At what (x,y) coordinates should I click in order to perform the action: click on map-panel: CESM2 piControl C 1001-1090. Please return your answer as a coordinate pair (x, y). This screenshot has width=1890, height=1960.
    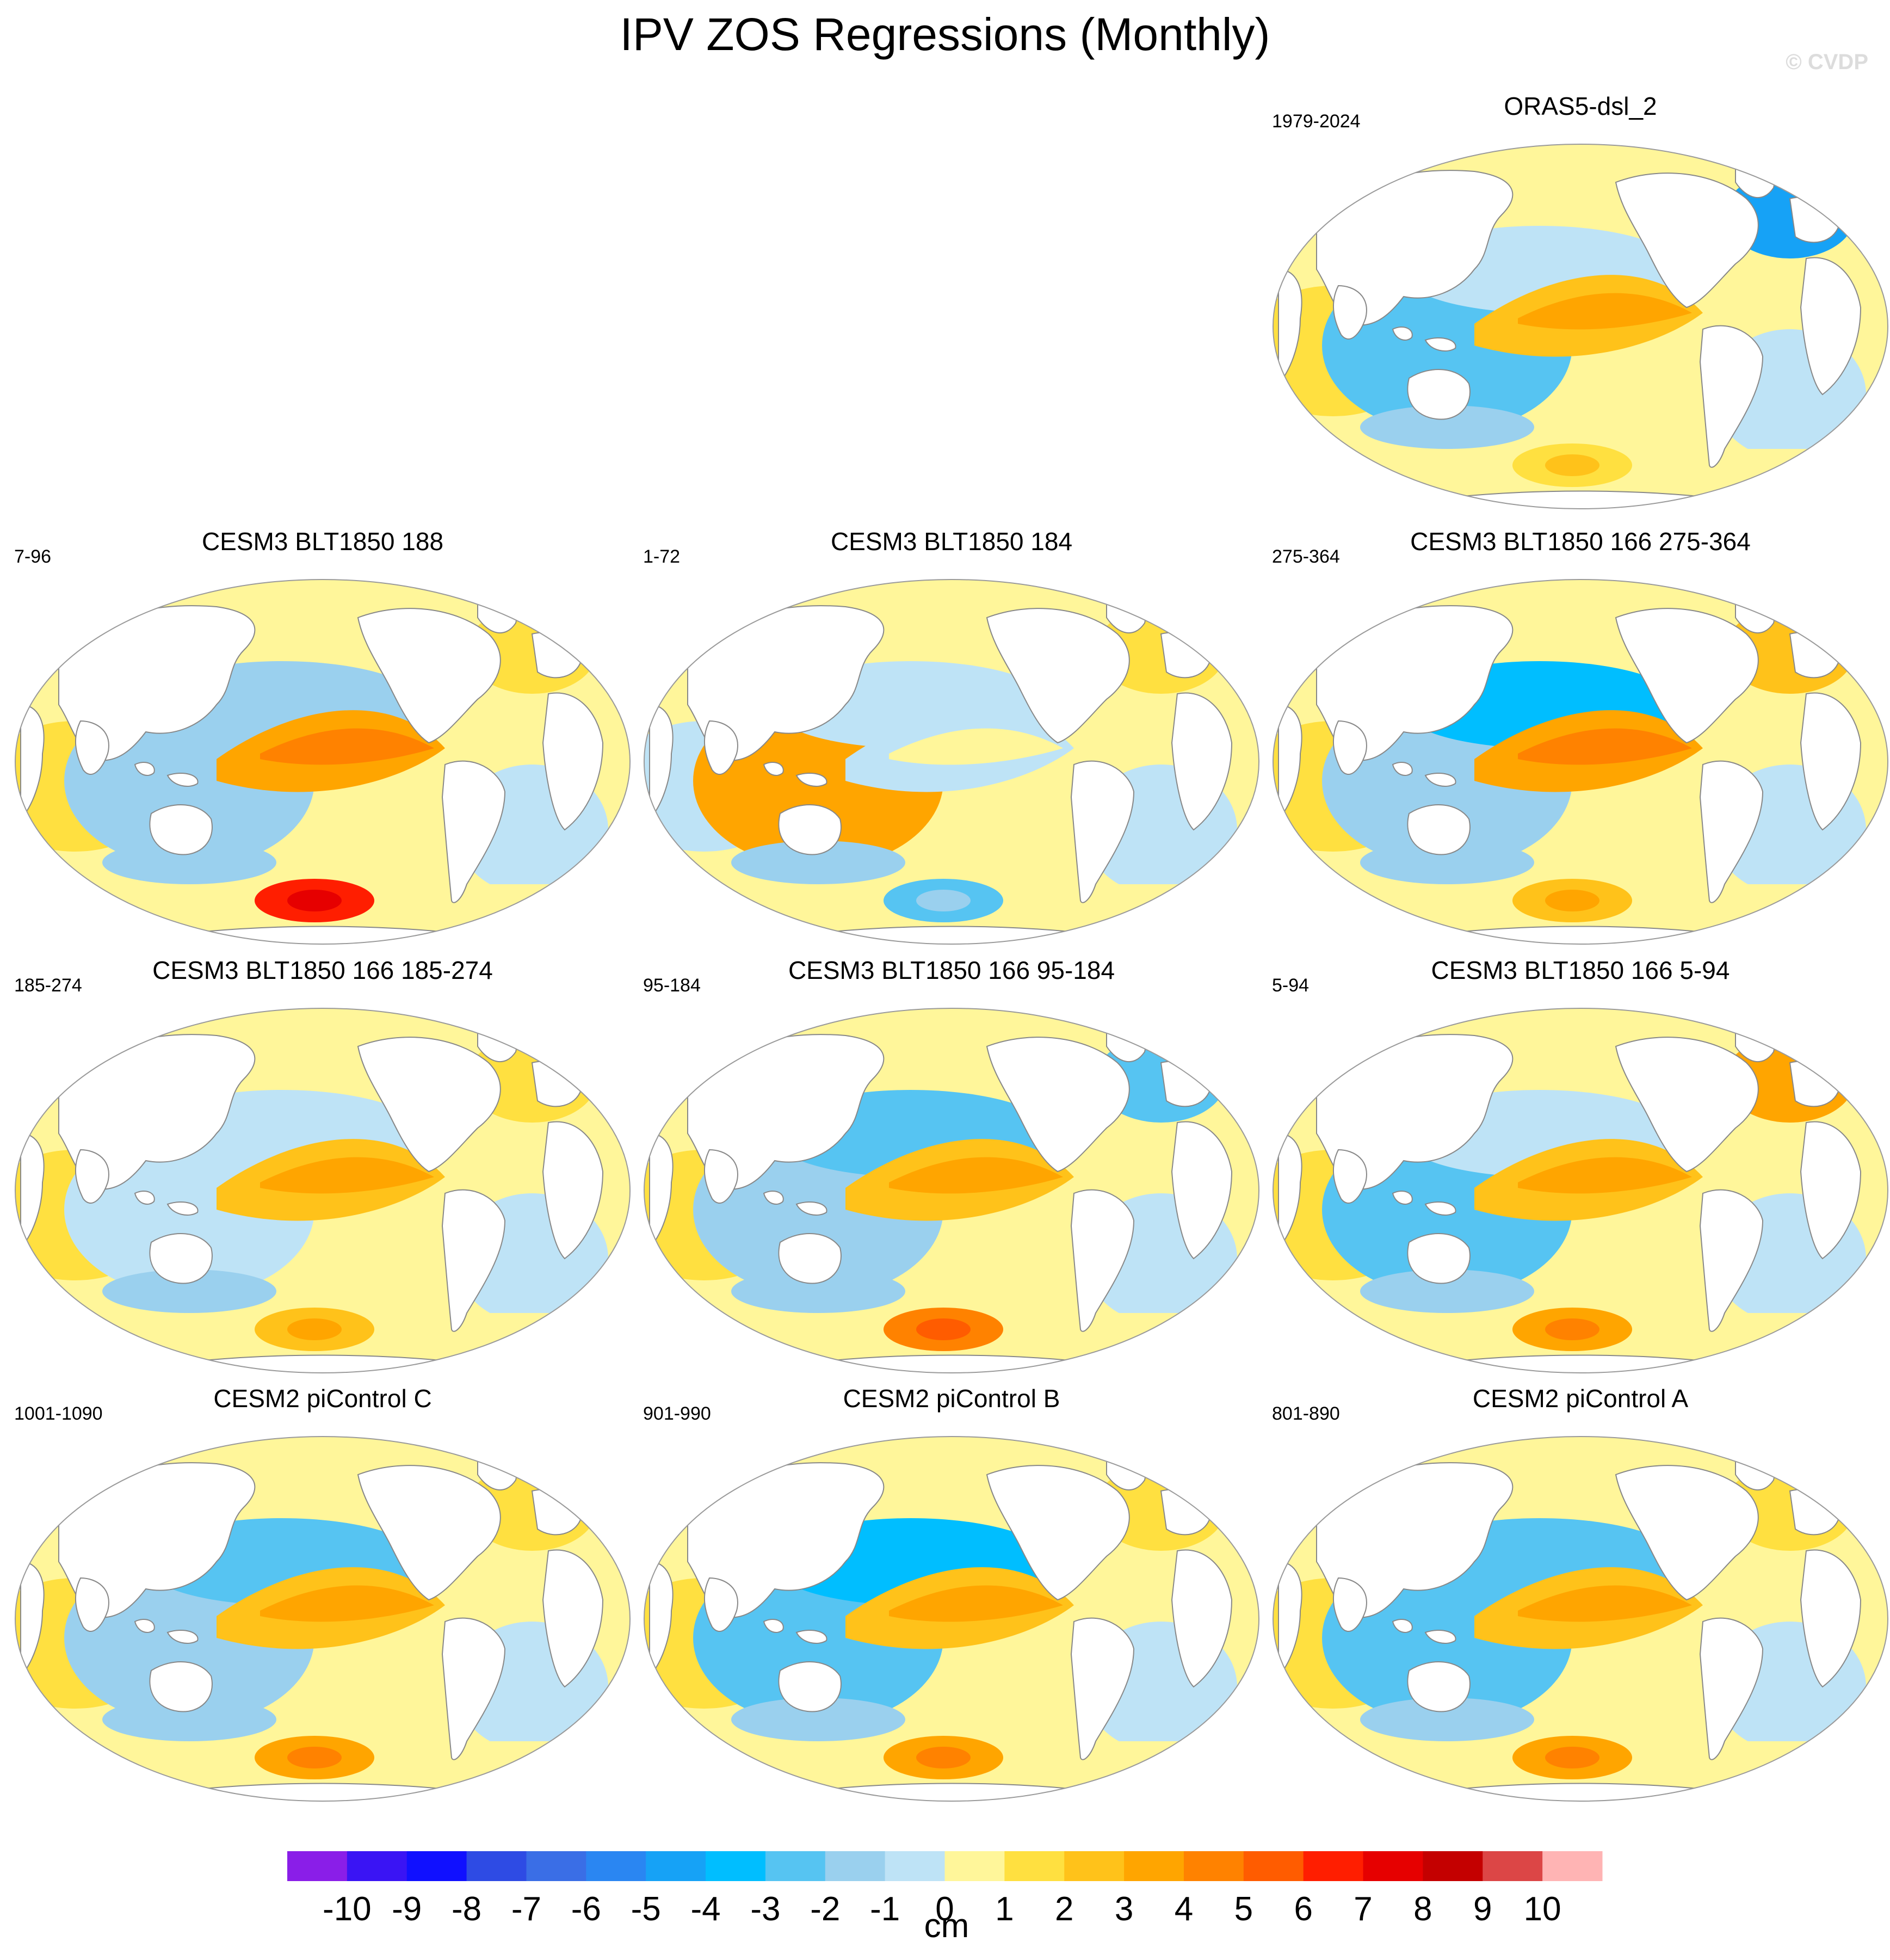
    Looking at the image, I should click on (322, 1597).